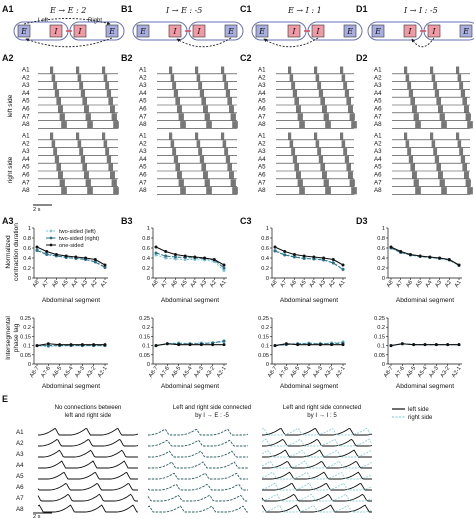 Image resolution: width=474 pixels, height=519 pixels. What do you see at coordinates (26, 175) in the screenshot?
I see `segment-label: A6` at bounding box center [26, 175].